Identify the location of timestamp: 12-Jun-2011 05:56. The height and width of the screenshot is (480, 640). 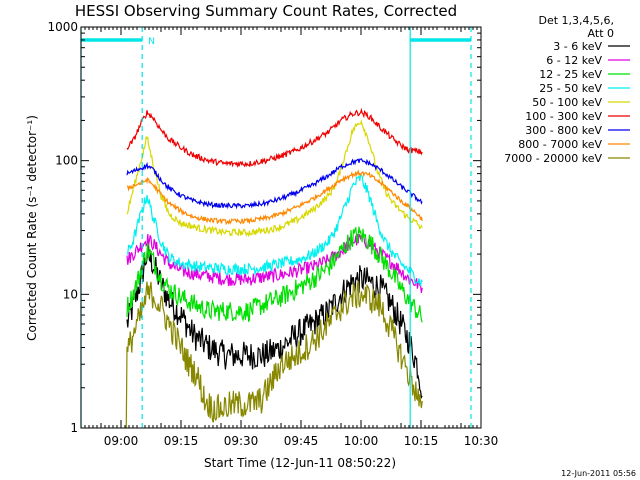
(598, 473).